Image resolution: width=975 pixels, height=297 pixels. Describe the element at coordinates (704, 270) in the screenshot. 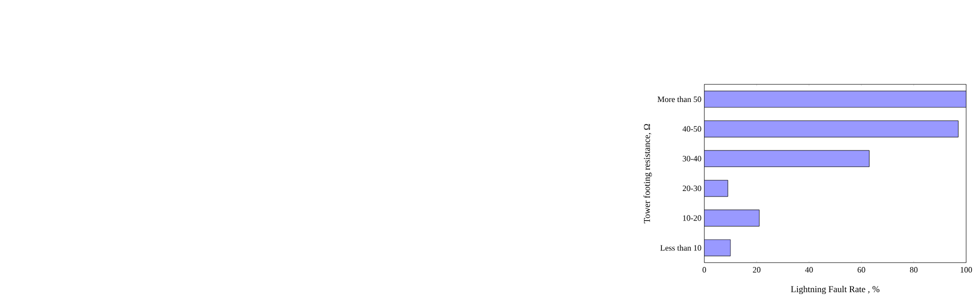

I see `x-tick-label: 0` at that location.